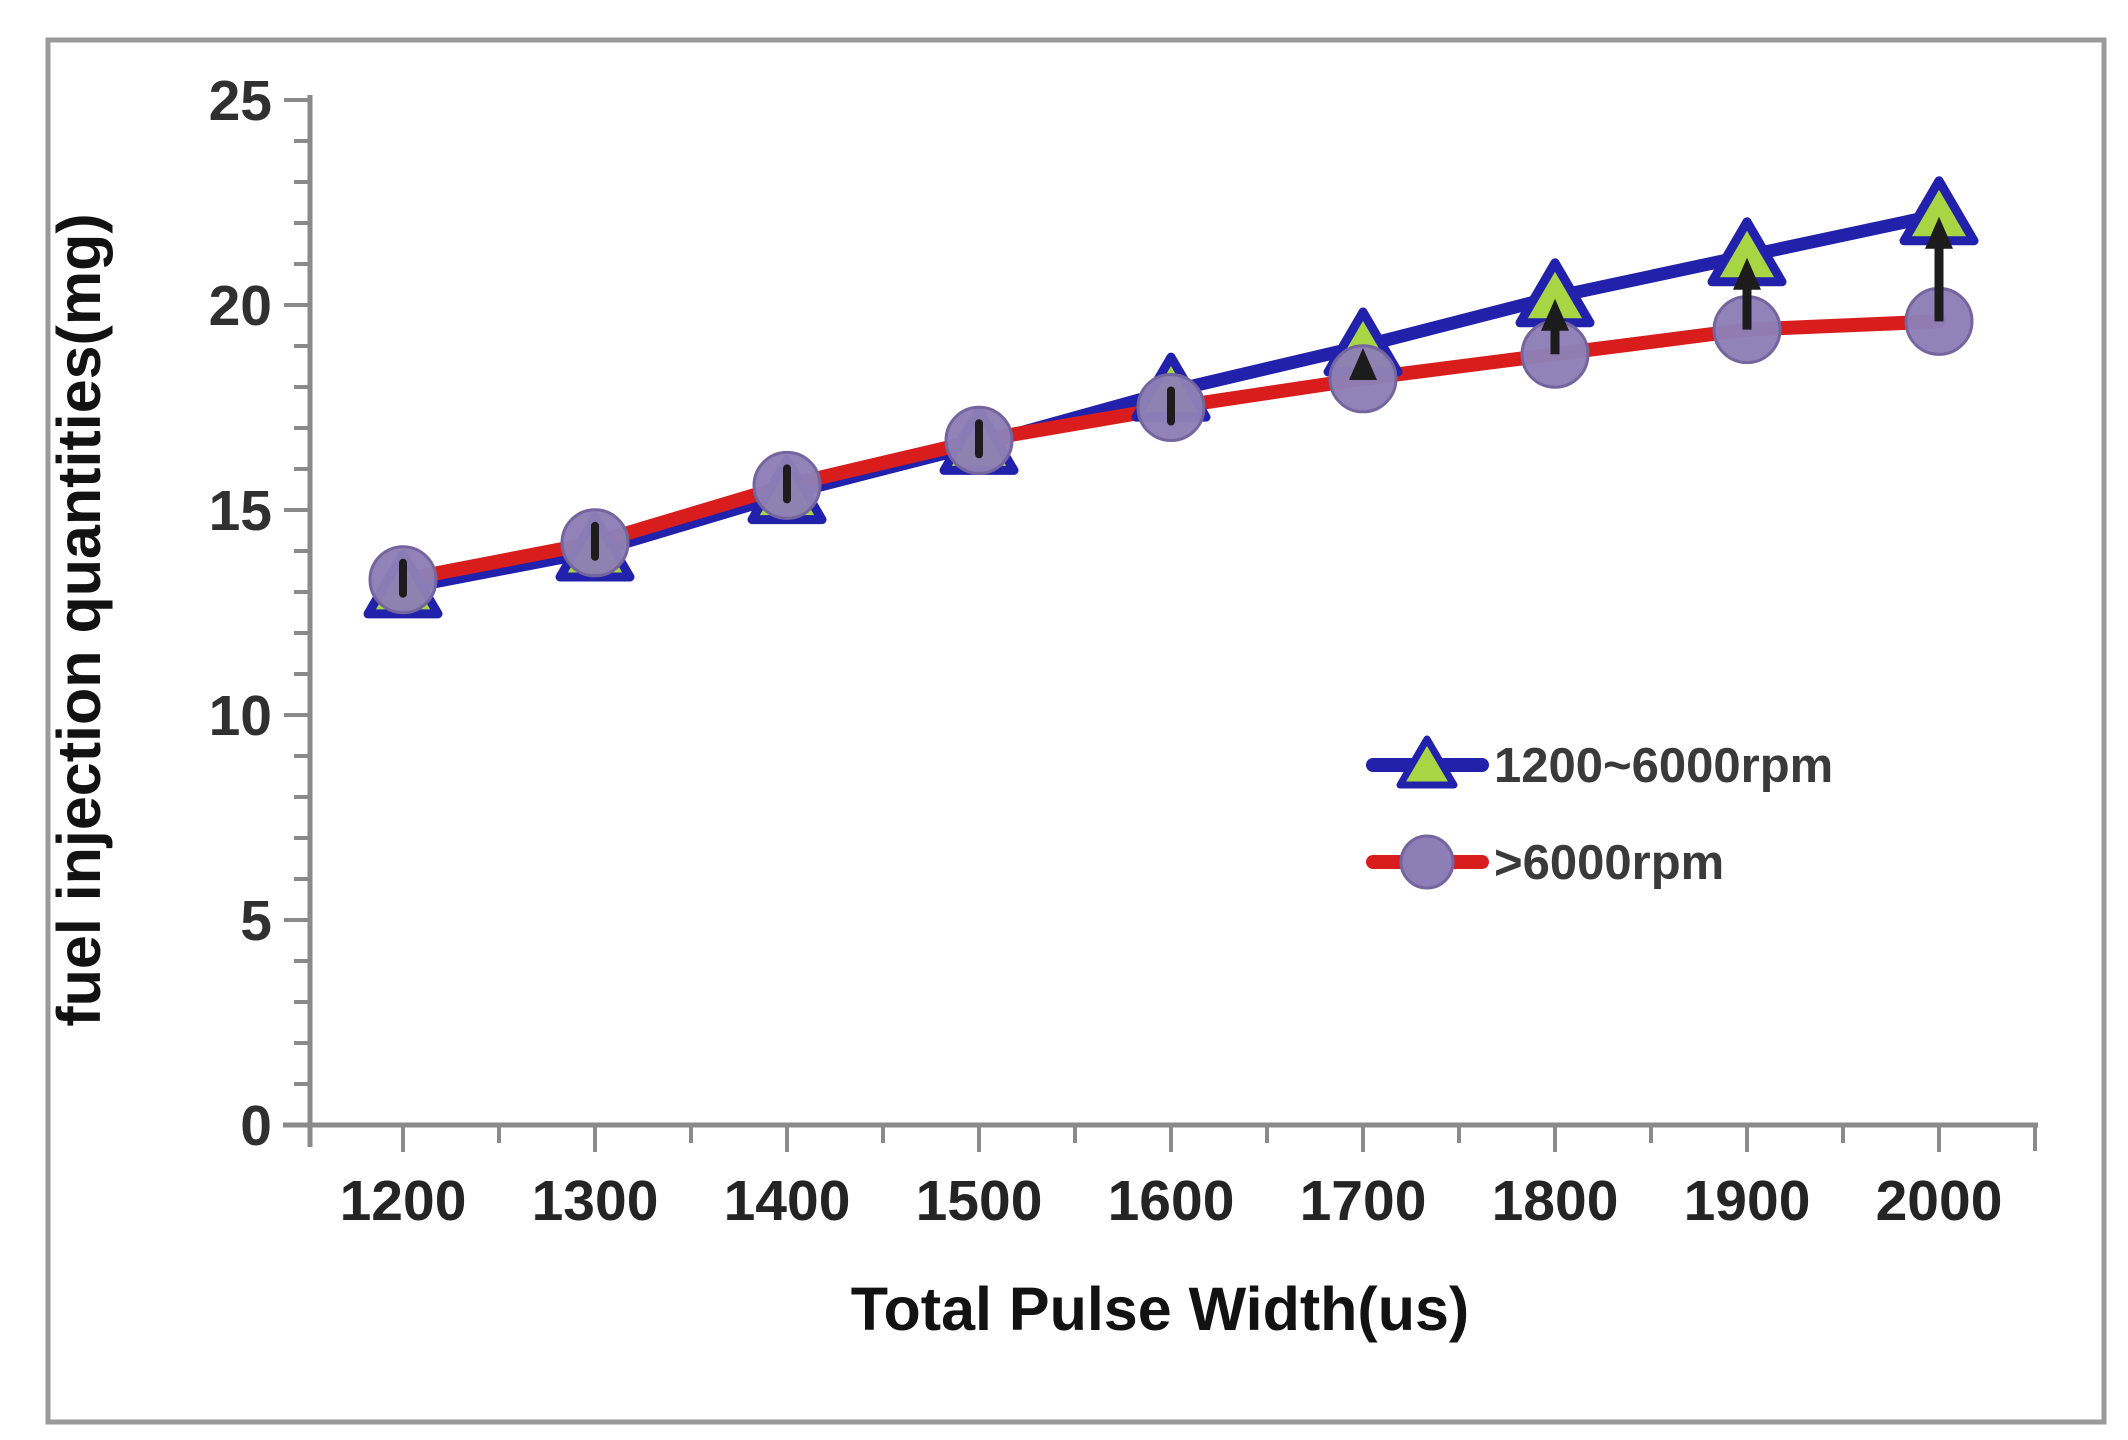 The height and width of the screenshot is (1440, 2128). What do you see at coordinates (1160, 1309) in the screenshot?
I see `x-axis-title: Total Pulse Width(us)` at bounding box center [1160, 1309].